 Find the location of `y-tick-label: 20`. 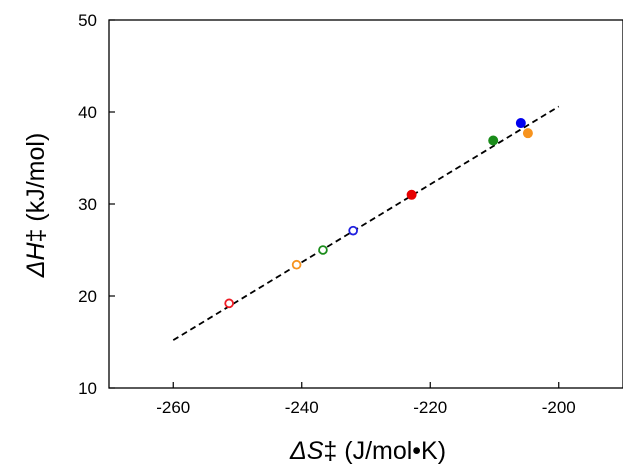

y-tick-label: 20 is located at coordinates (87, 296).